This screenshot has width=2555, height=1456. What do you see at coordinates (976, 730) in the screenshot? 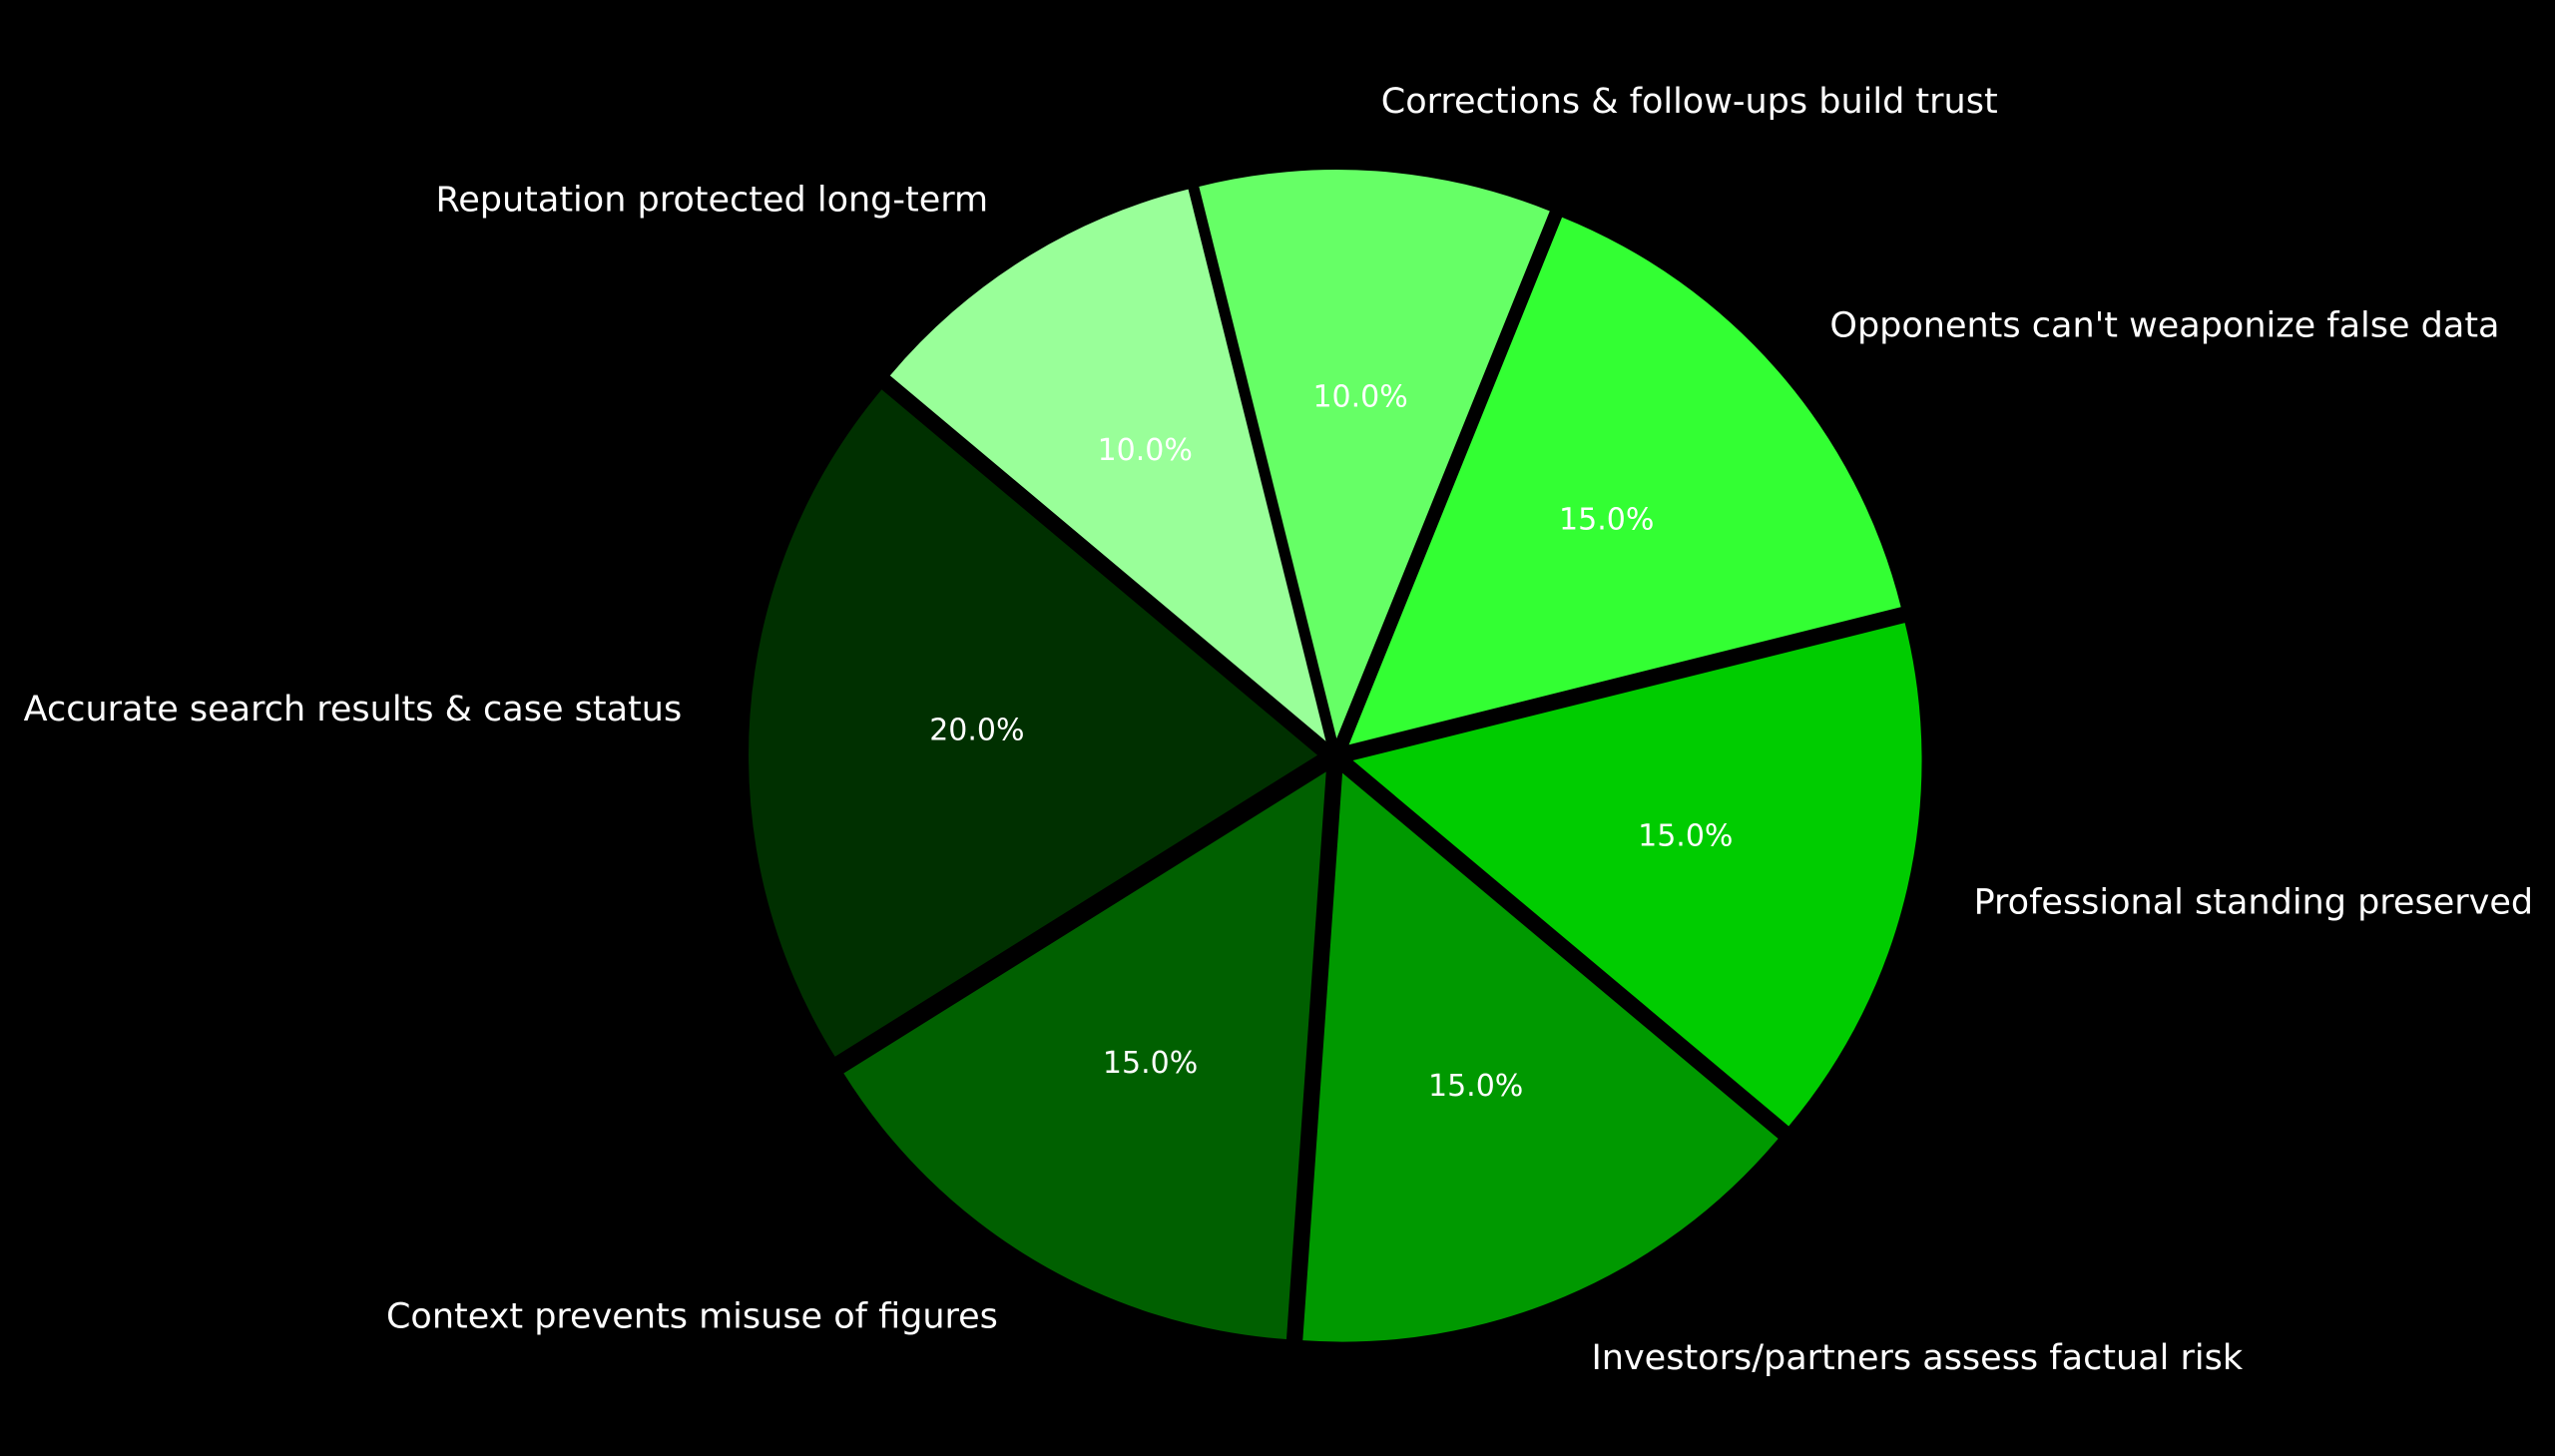
I see `slice-percent-label: 20.0%` at bounding box center [976, 730].